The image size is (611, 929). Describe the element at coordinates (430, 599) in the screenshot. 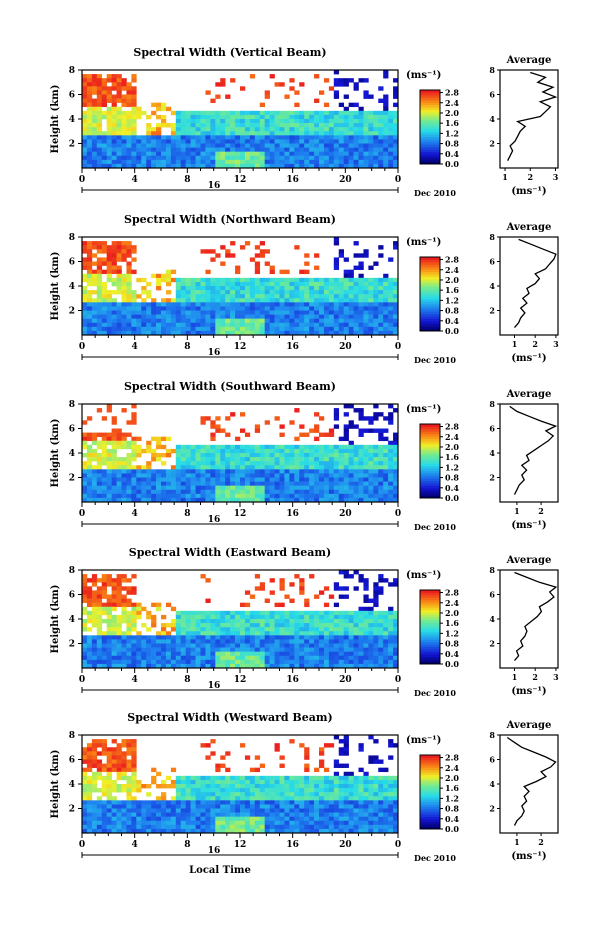

I see `colorbar-swatch` at that location.